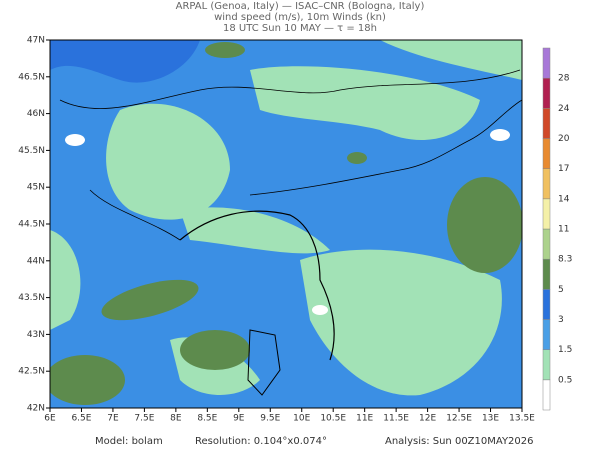  I want to click on x-tick-label: 9.5E, so click(270, 419).